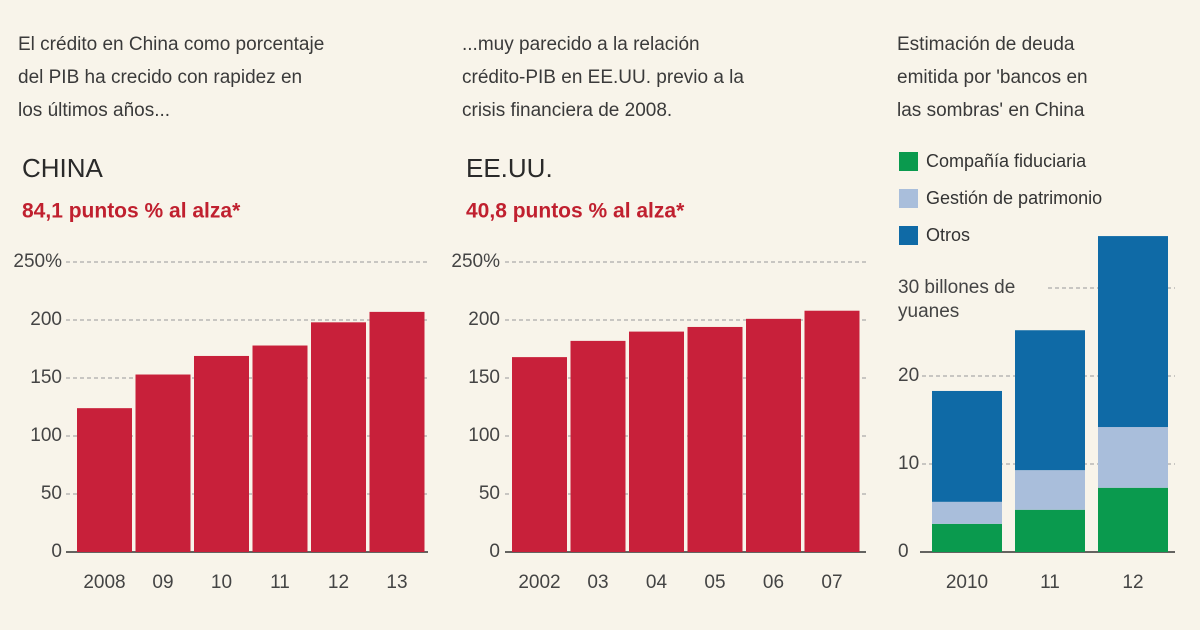 The image size is (1200, 630). I want to click on x-tick-label: 2008, so click(104, 582).